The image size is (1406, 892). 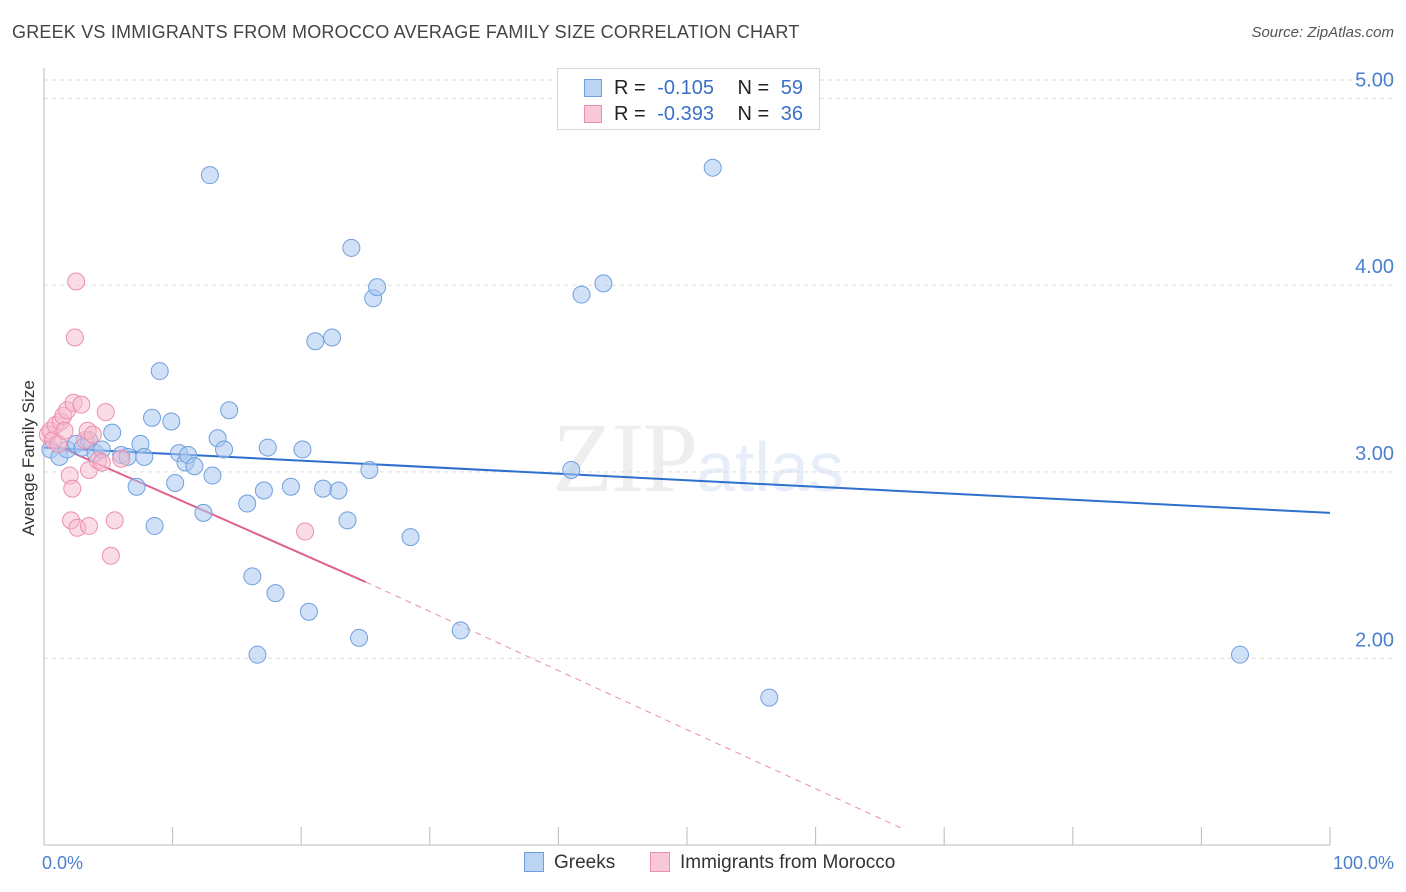 What do you see at coordinates (753, 88) in the screenshot?
I see `greeks-n-label: N =` at bounding box center [753, 88].